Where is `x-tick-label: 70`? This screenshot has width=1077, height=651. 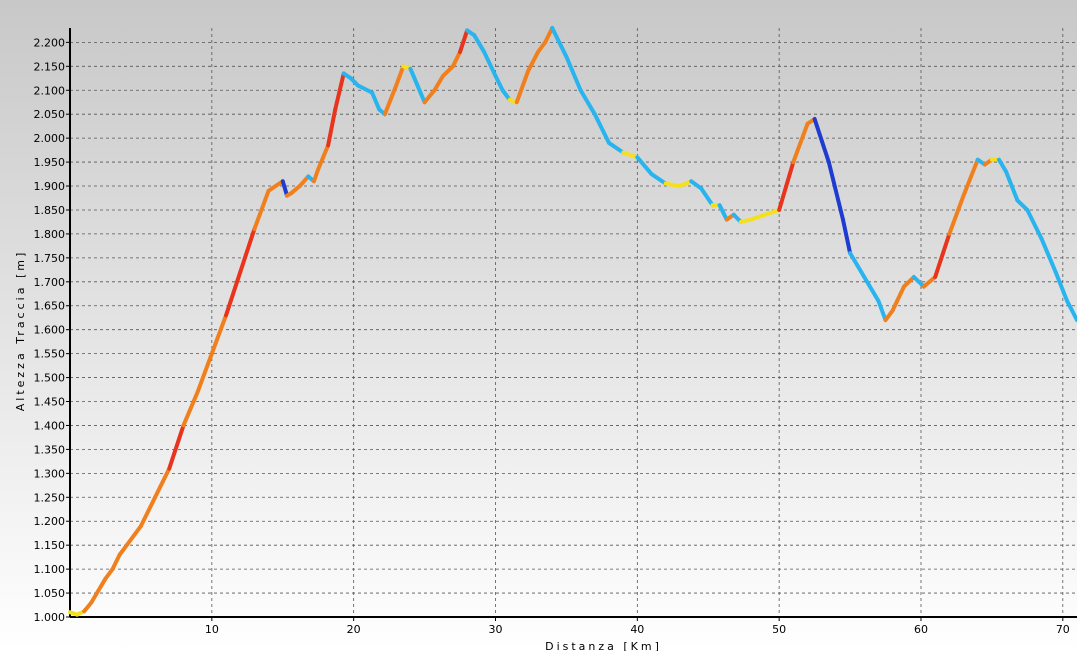
x-tick-label: 70 is located at coordinates (1063, 629).